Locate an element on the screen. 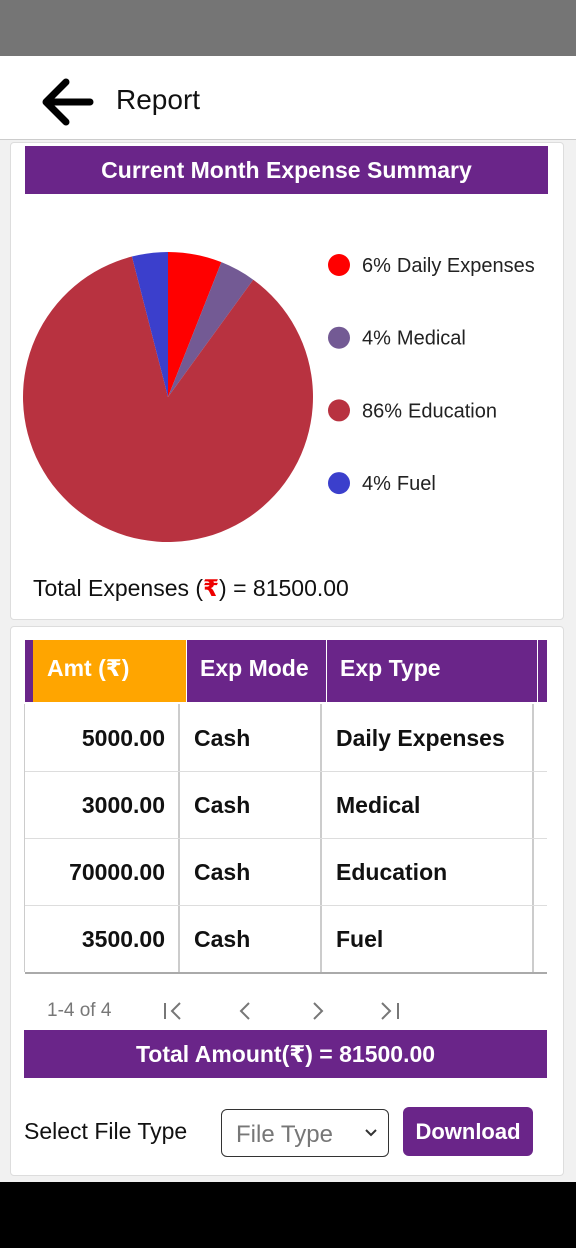  first-page is located at coordinates (172, 1011).